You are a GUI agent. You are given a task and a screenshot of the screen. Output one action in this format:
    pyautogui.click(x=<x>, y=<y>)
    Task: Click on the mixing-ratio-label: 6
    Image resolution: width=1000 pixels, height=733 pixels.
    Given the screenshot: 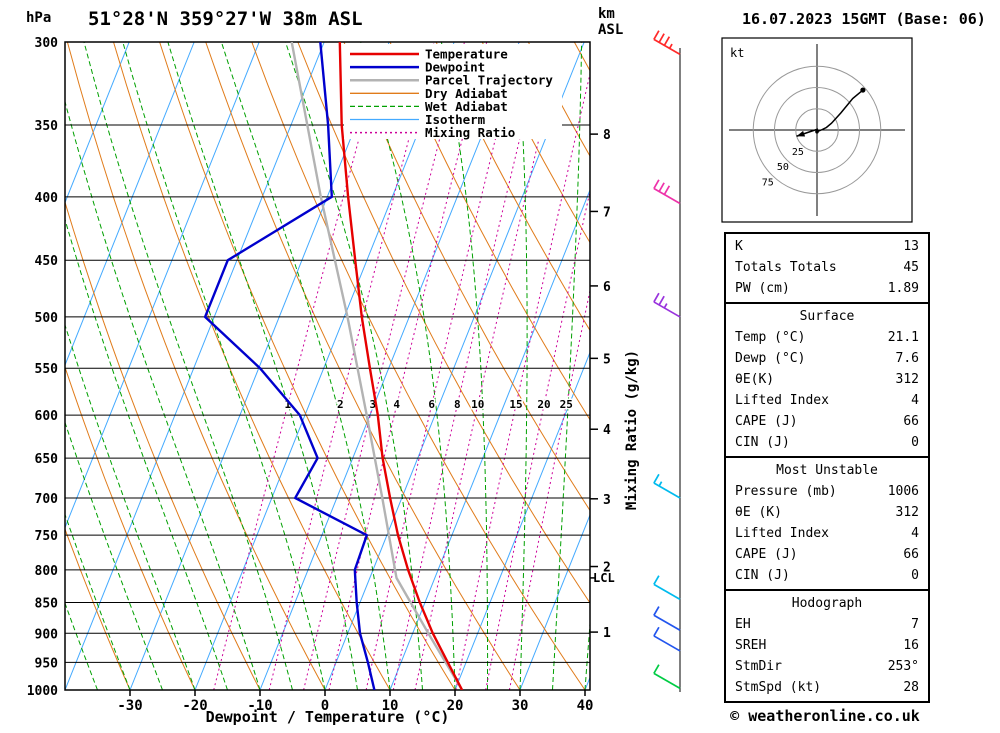 What is the action you would take?
    pyautogui.click(x=431, y=404)
    